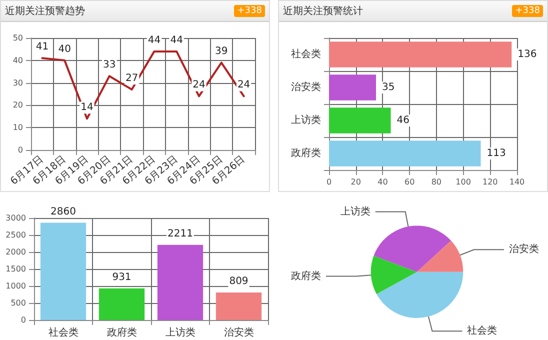  What do you see at coordinates (523, 249) in the screenshot?
I see `slice-label: 治安类` at bounding box center [523, 249].